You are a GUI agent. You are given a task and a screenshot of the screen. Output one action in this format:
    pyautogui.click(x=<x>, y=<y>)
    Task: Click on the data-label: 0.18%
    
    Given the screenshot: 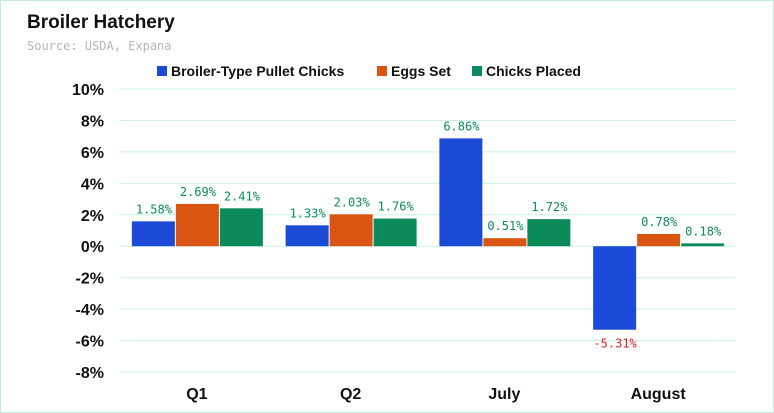 What is the action you would take?
    pyautogui.click(x=703, y=231)
    